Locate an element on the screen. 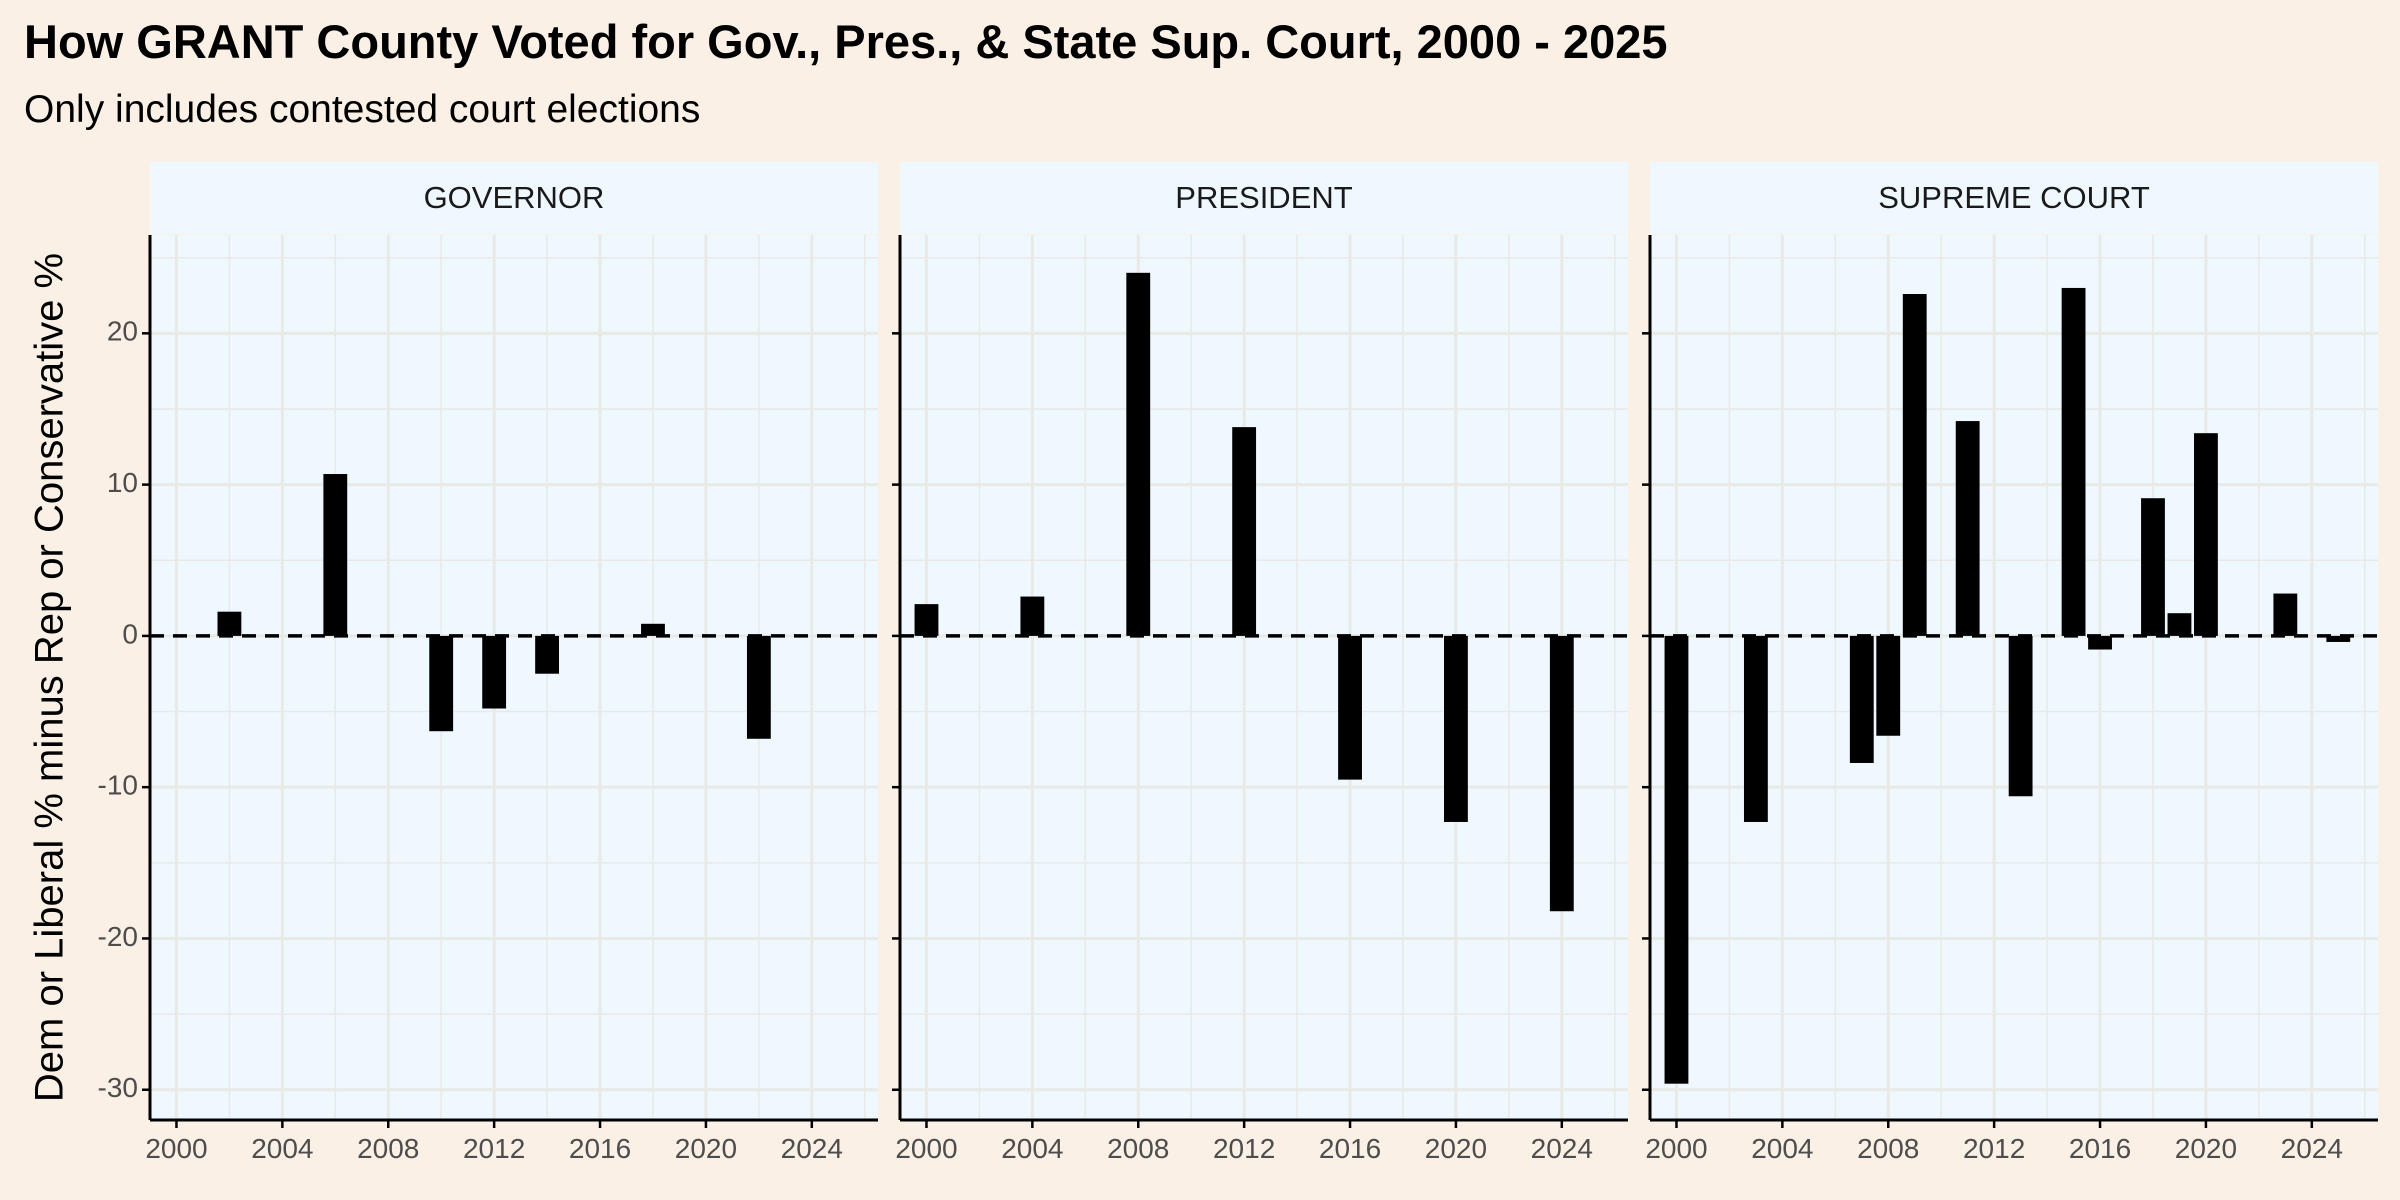  y-tick-label: -20 is located at coordinates (118, 936).